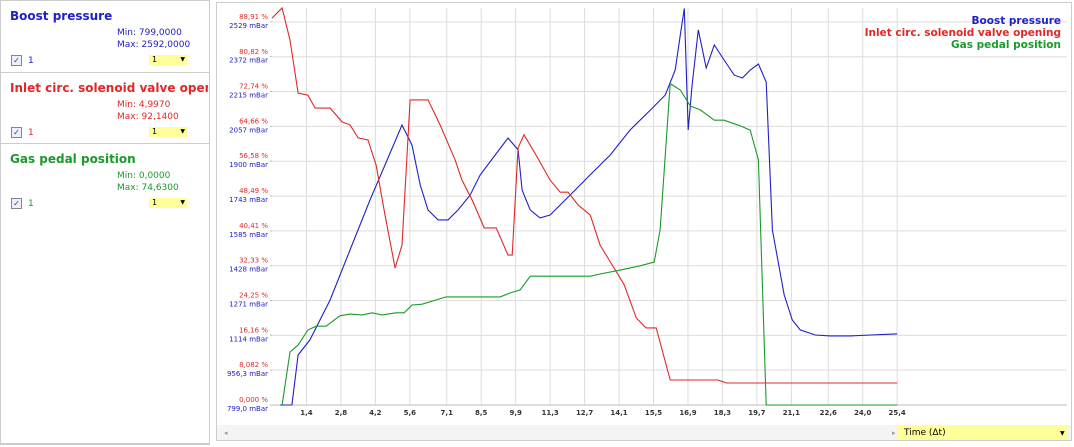  I want to click on x-tick-label: 1,4, so click(306, 413).